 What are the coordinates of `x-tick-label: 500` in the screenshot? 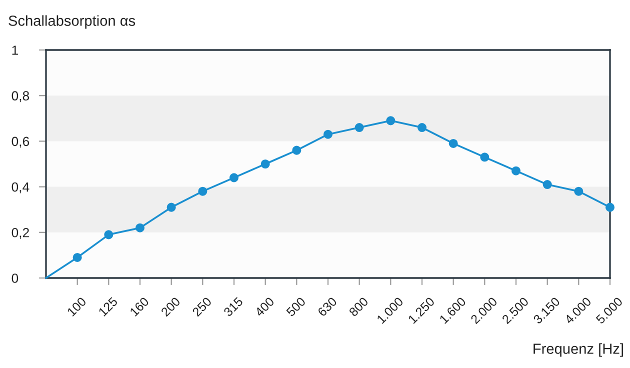 It's located at (296, 306).